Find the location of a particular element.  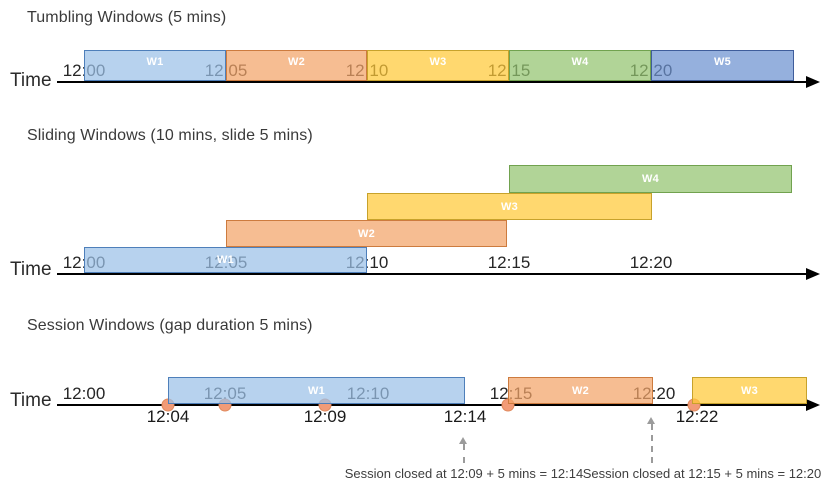

tumbling-window-w5: W5 is located at coordinates (722, 65).